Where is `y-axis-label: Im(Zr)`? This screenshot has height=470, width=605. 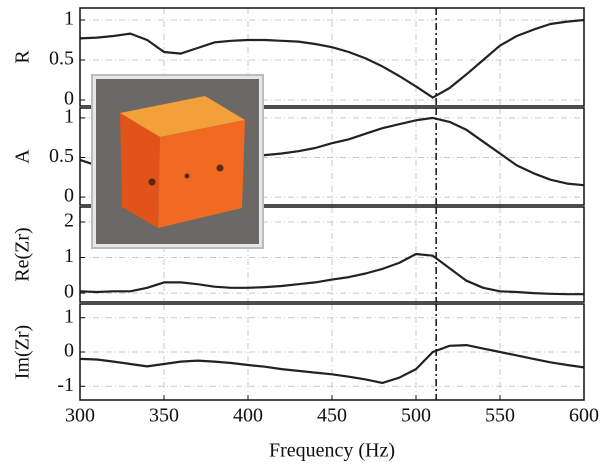 y-axis-label: Im(Zr) is located at coordinates (23, 352).